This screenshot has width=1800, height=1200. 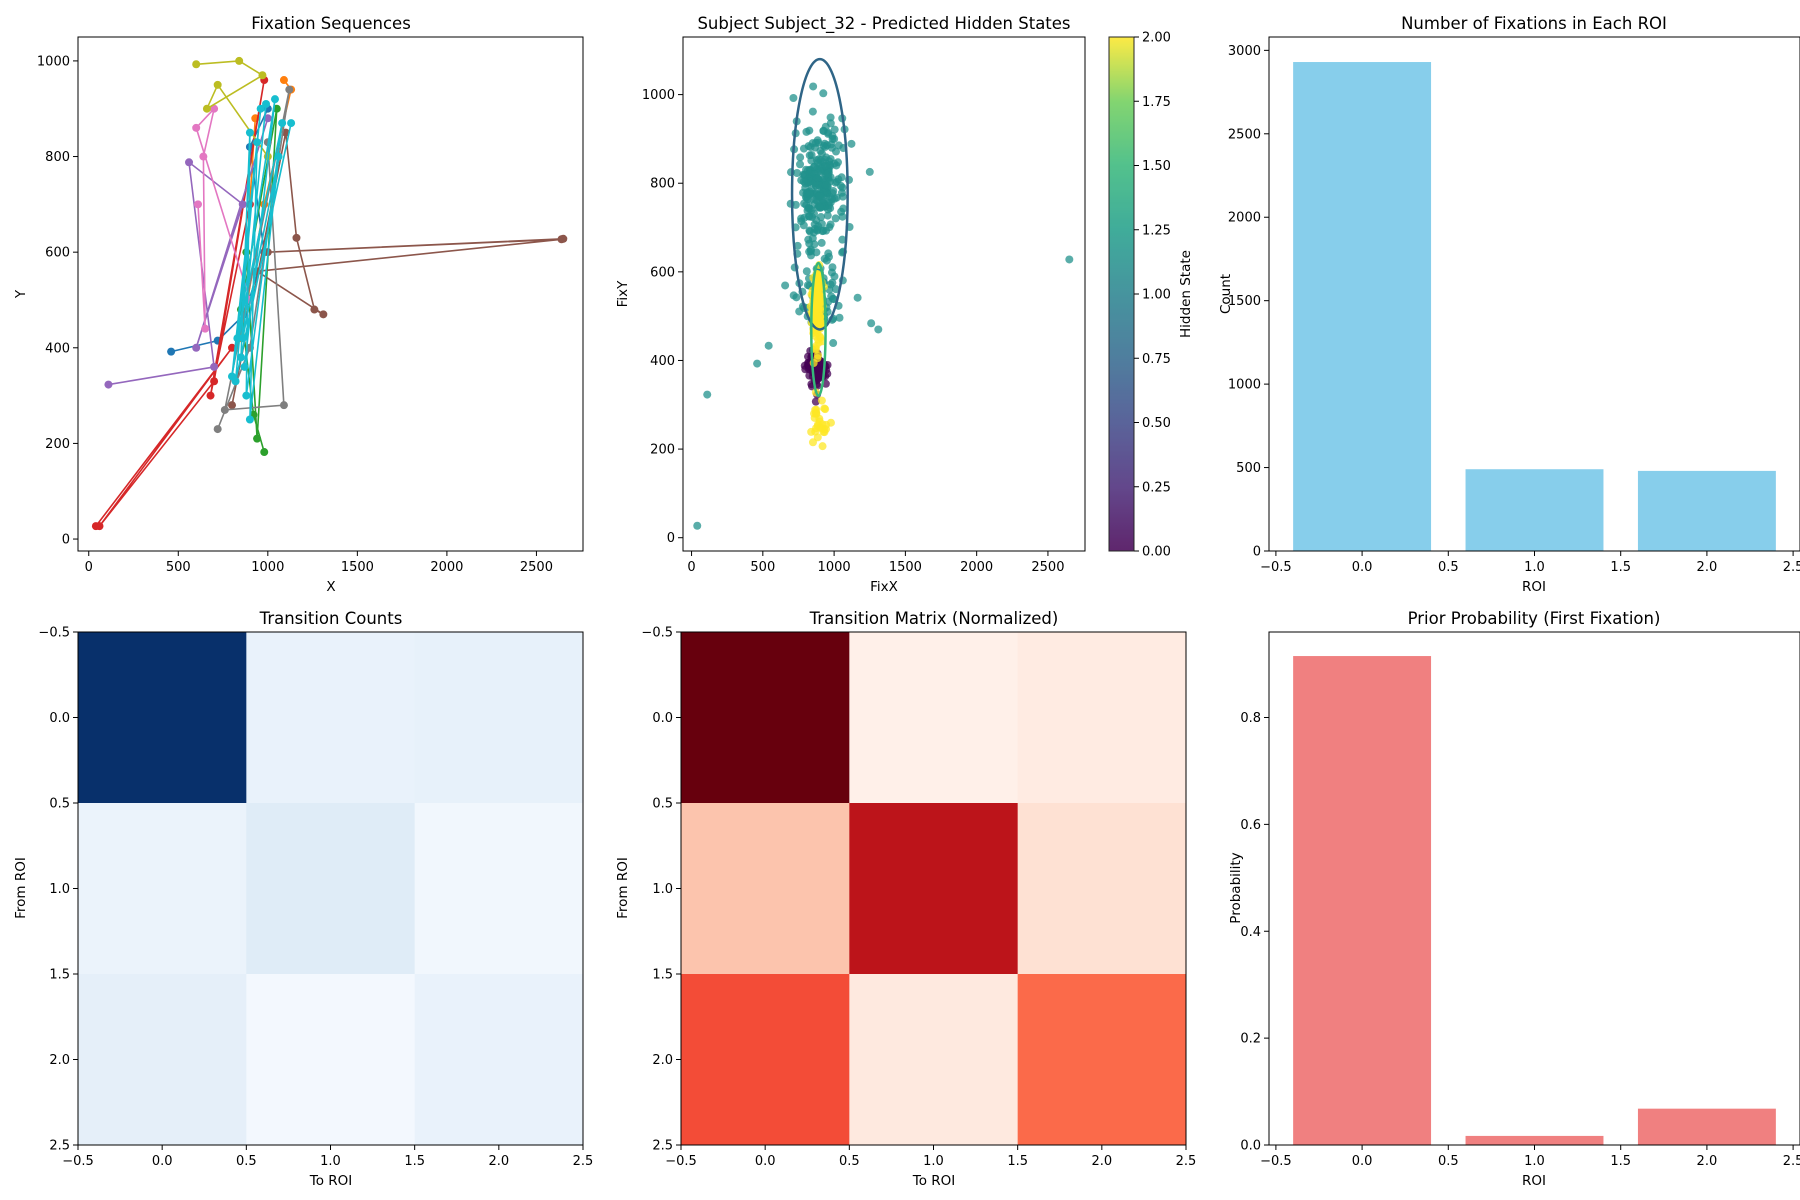 What do you see at coordinates (1448, 1161) in the screenshot?
I see `x-tick-label: 0.5` at bounding box center [1448, 1161].